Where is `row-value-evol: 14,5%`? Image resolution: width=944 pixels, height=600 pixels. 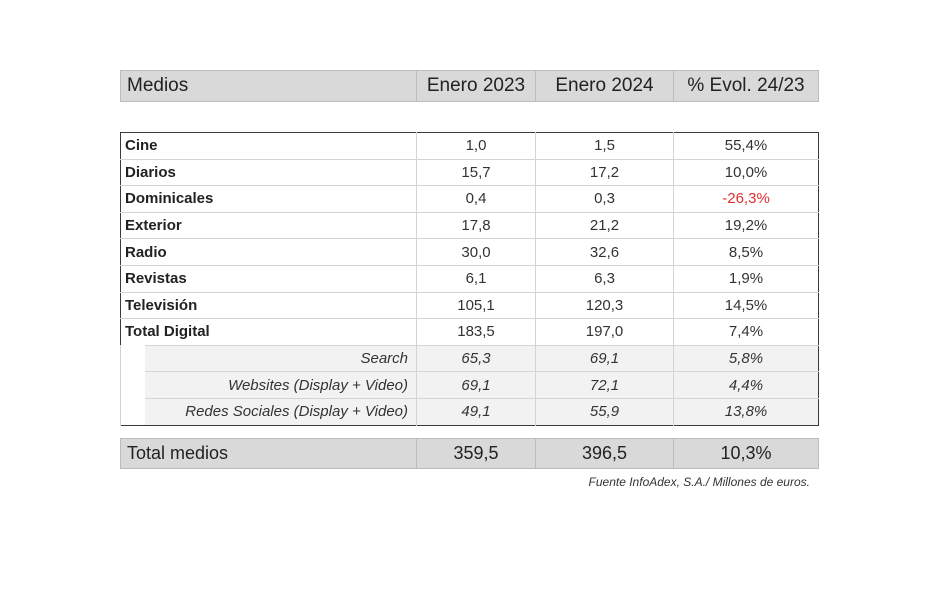
row-value-evol: 14,5% is located at coordinates (746, 305).